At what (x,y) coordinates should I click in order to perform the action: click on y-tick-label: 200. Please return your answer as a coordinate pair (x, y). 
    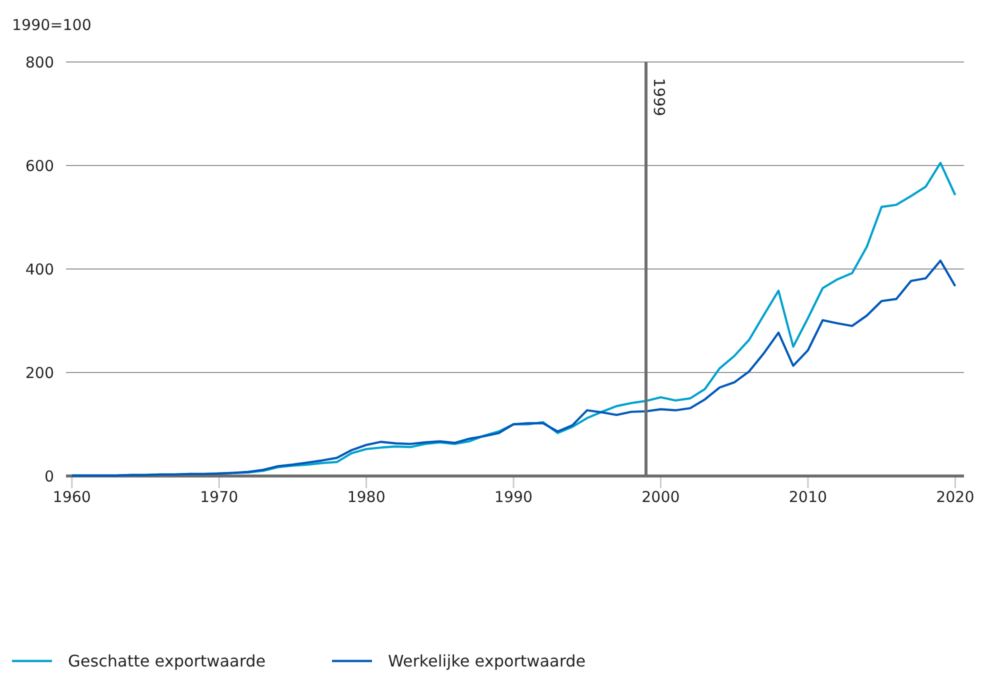
    Looking at the image, I should click on (39, 373).